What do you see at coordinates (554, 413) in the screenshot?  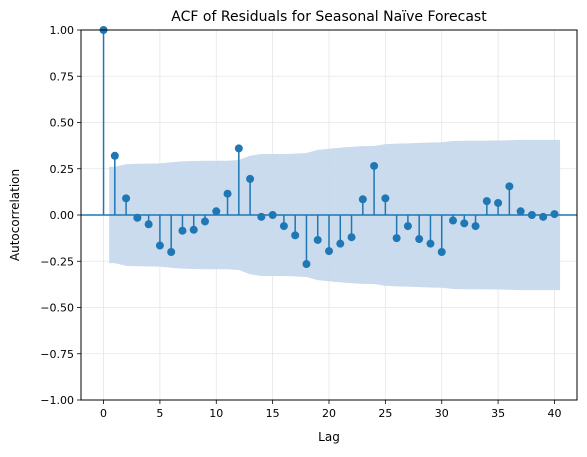 I see `x-tick-label: 40` at bounding box center [554, 413].